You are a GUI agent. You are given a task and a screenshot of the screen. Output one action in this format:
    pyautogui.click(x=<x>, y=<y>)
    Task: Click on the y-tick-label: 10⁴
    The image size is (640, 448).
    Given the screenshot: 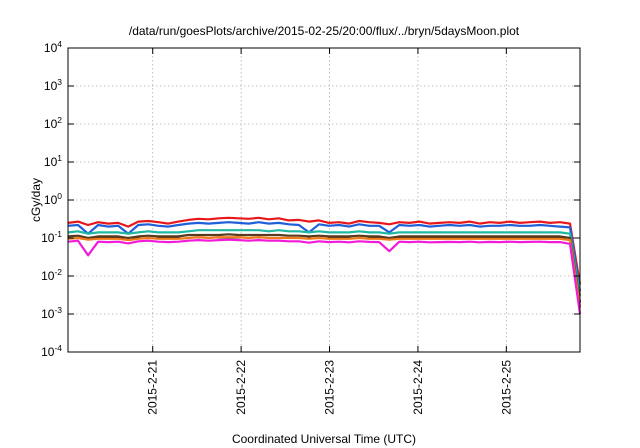 What is the action you would take?
    pyautogui.click(x=53, y=47)
    